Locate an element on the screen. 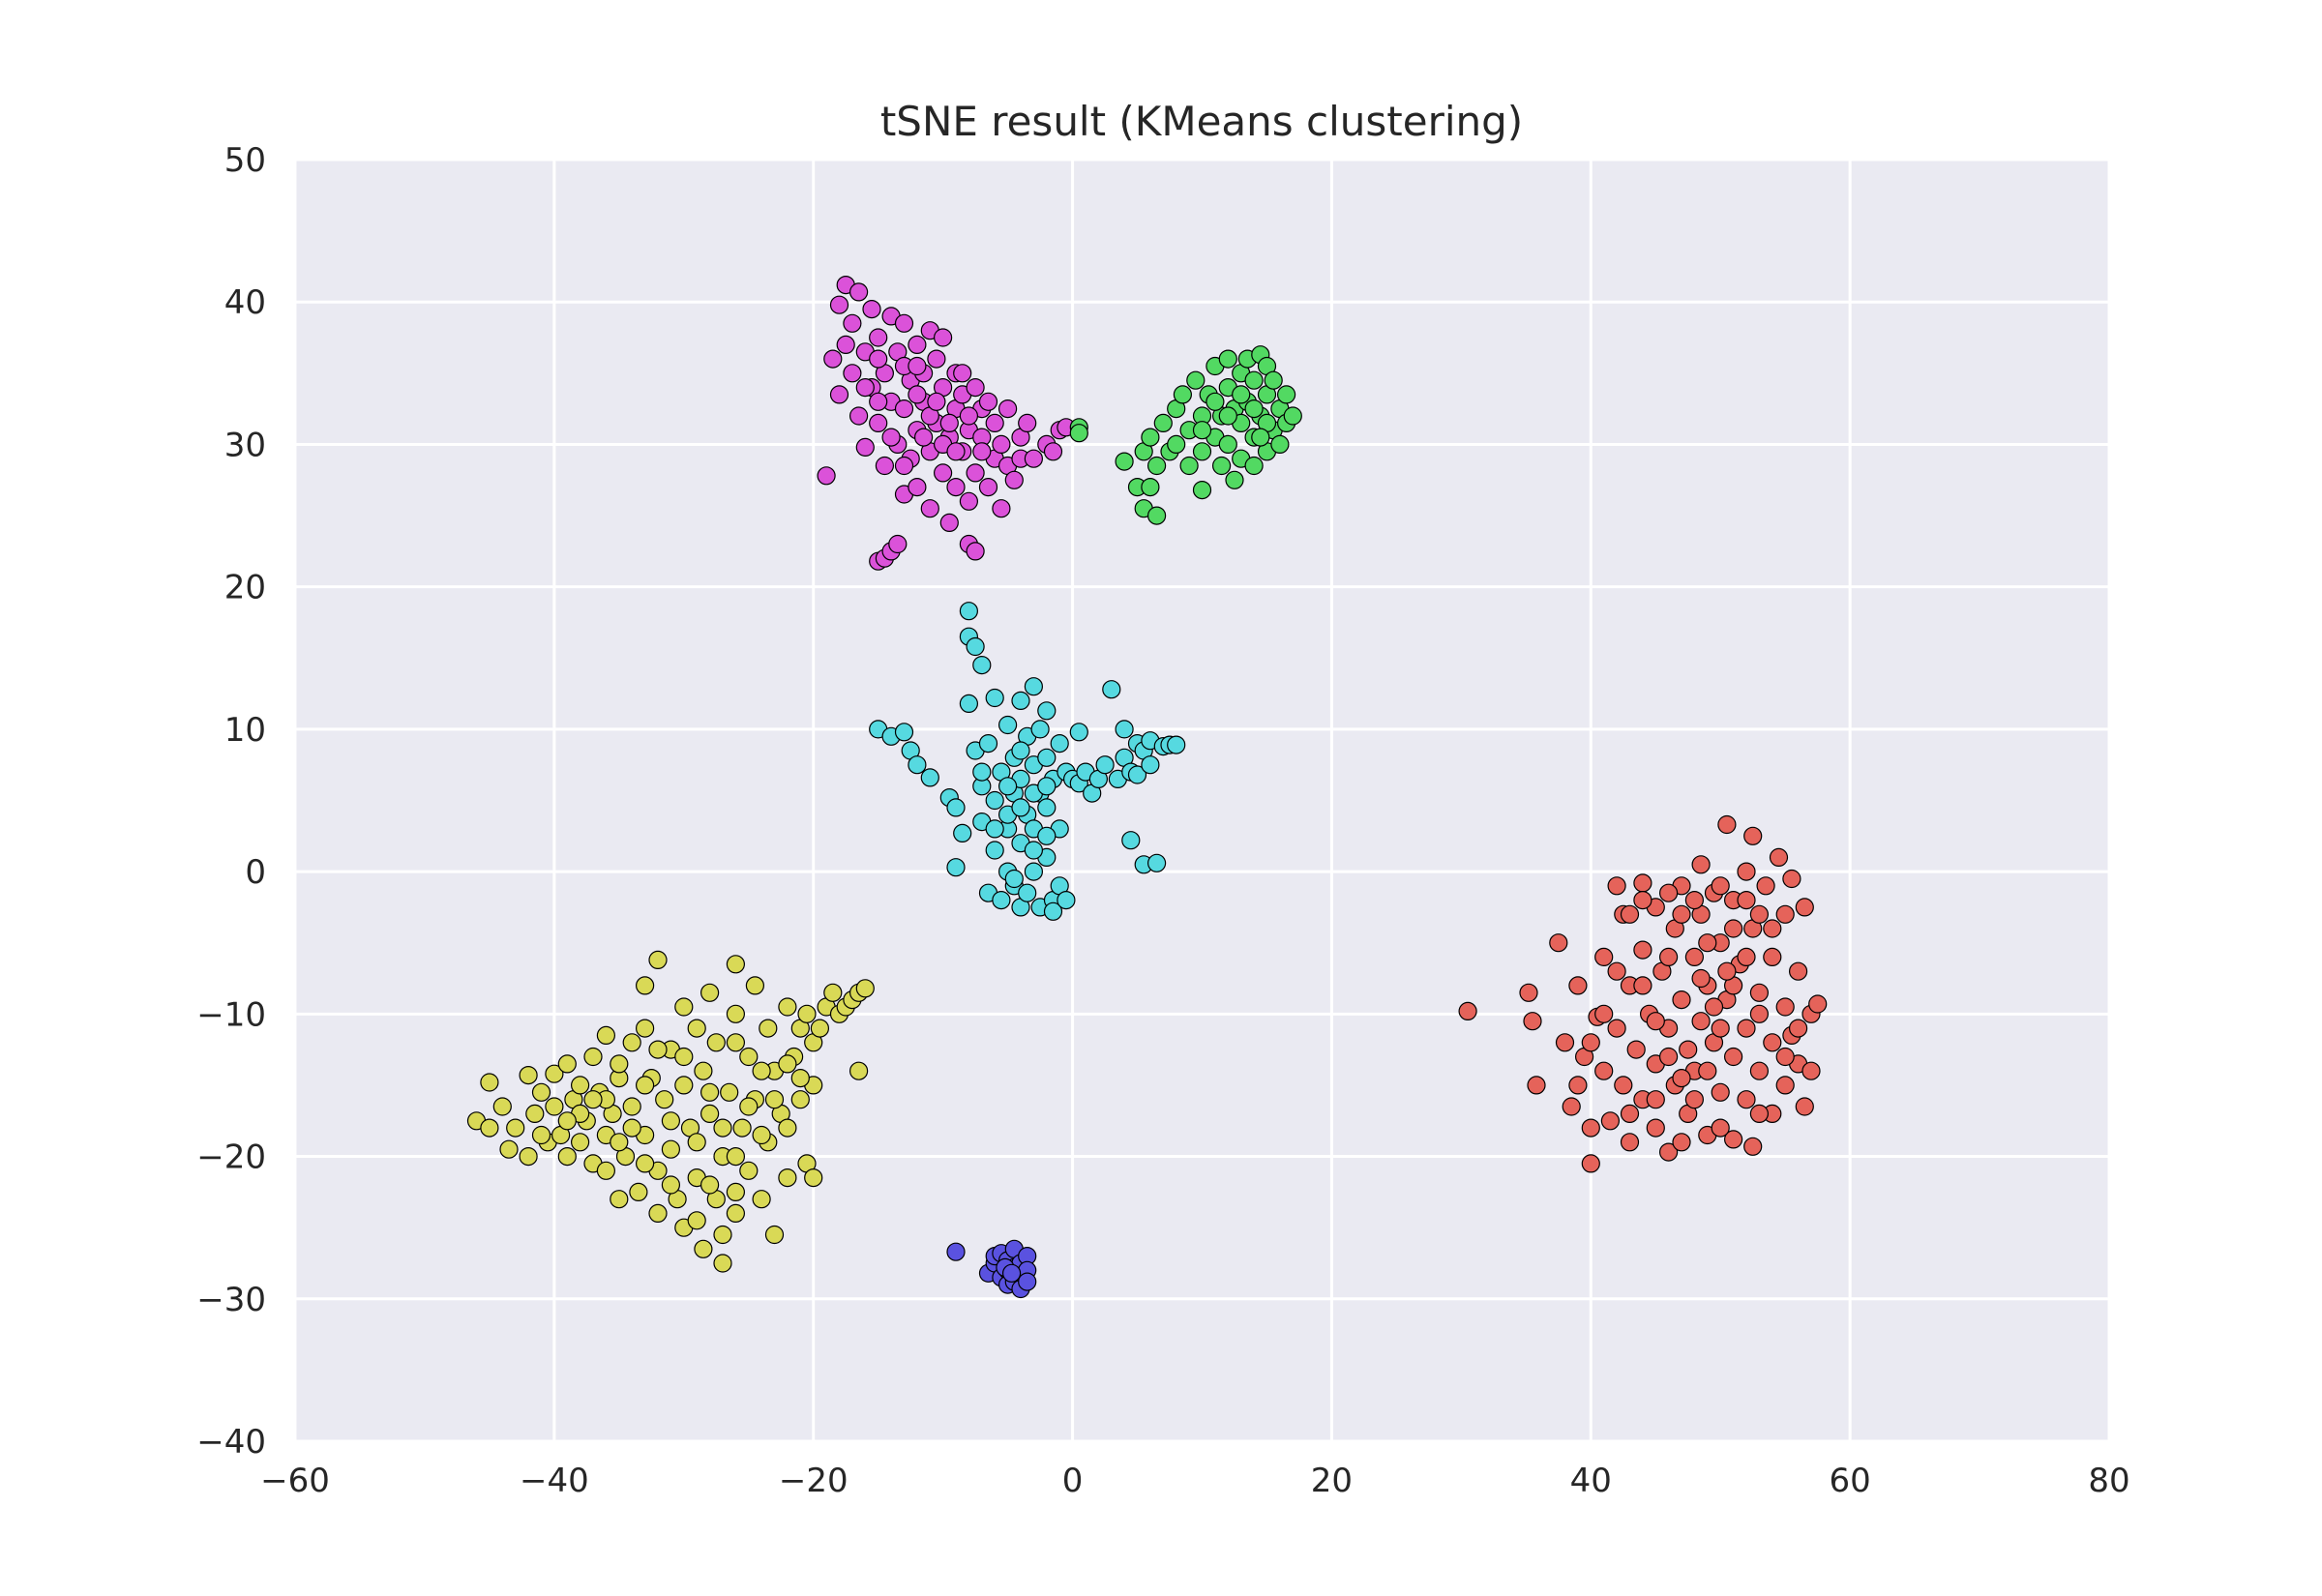 The image size is (2322, 1596). x-tick-label: −60 is located at coordinates (295, 1481).